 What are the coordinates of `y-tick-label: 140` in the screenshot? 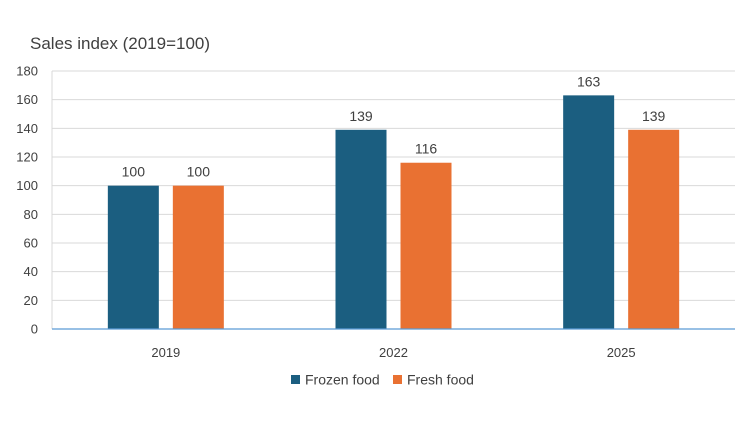 It's located at (27, 128).